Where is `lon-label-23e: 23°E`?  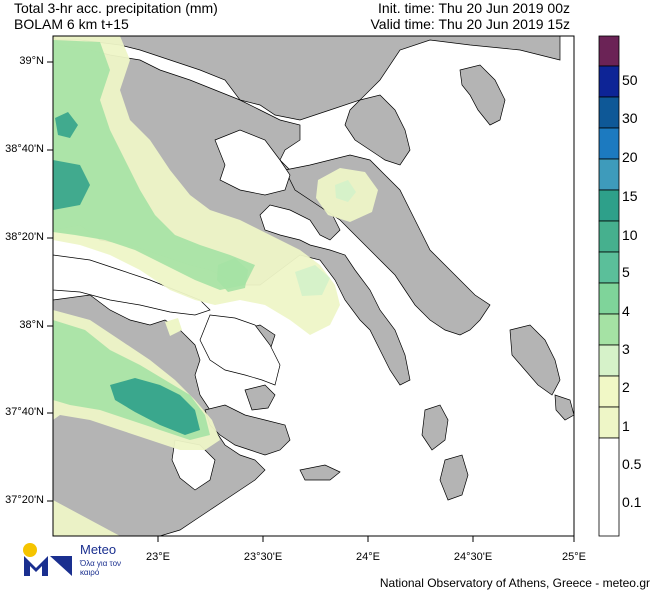 lon-label-23e: 23°E is located at coordinates (158, 557).